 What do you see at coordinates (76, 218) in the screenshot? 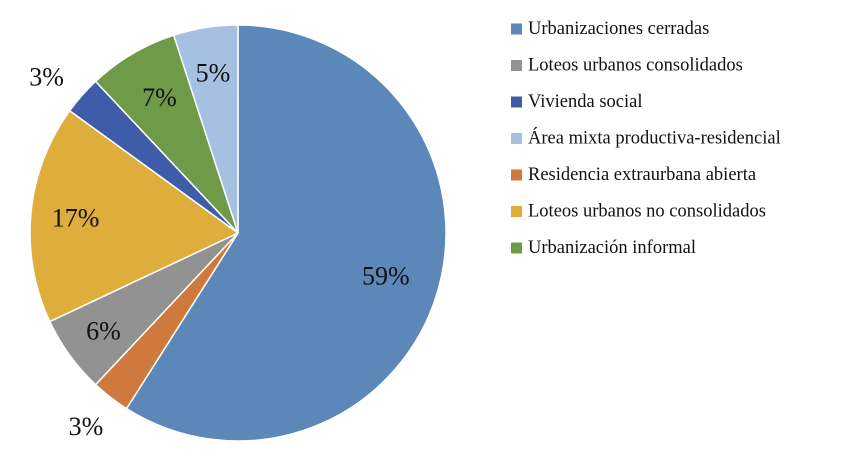
I see `slice-label-loteos-urbanos-no-consolidados: 17%` at bounding box center [76, 218].